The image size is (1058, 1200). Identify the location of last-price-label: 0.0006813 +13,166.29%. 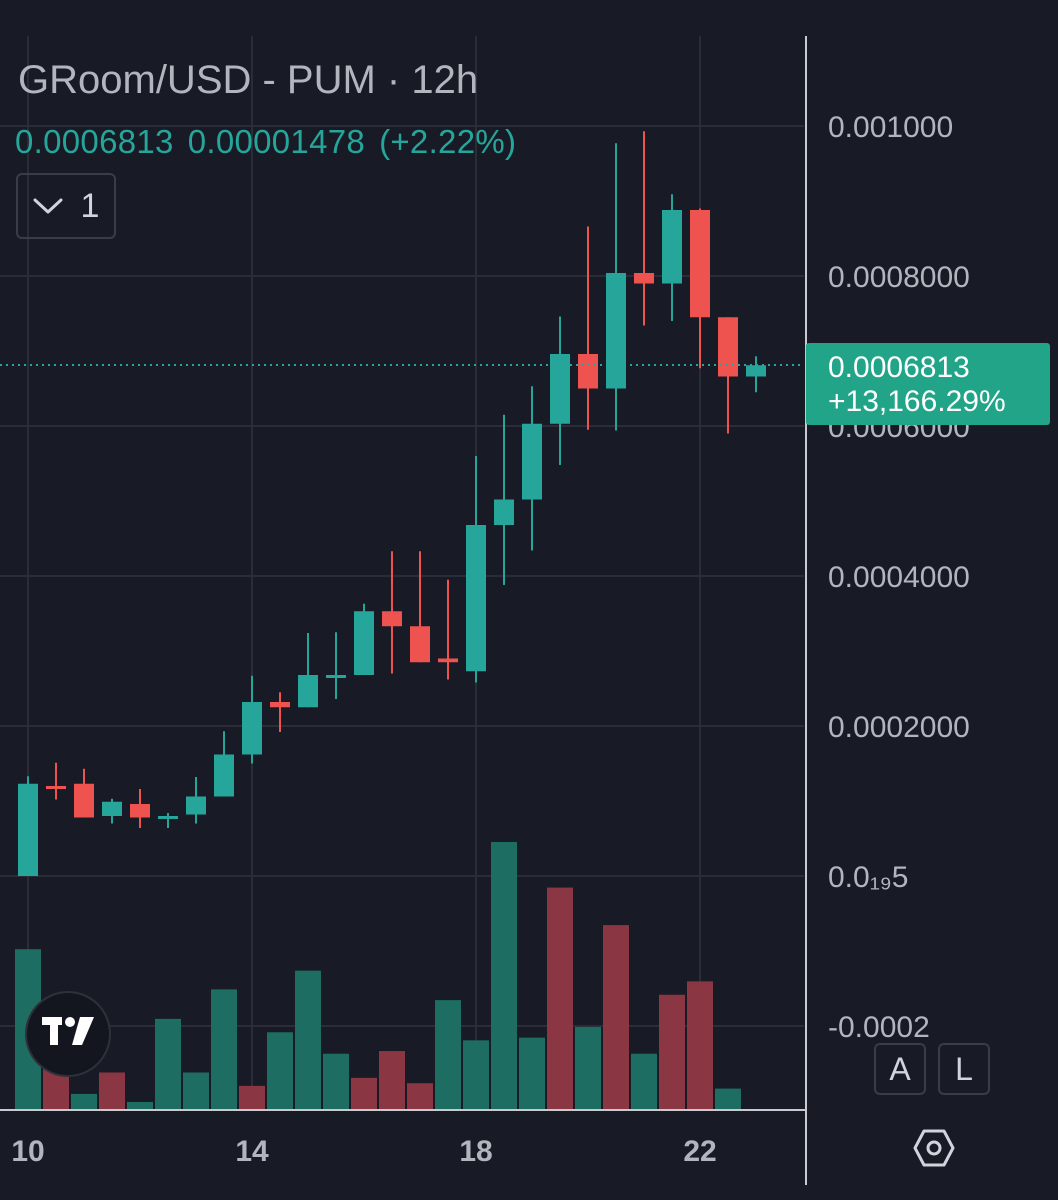
(928, 384).